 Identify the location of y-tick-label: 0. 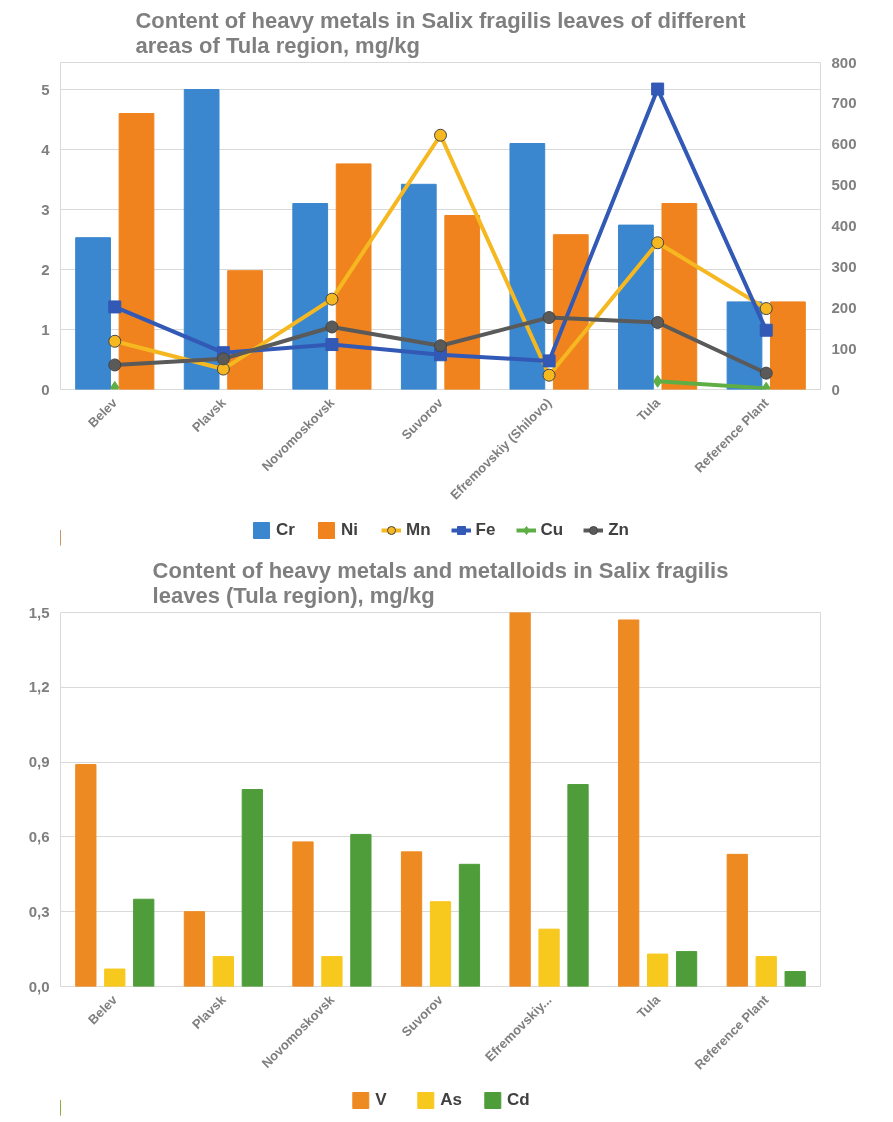
(45, 389).